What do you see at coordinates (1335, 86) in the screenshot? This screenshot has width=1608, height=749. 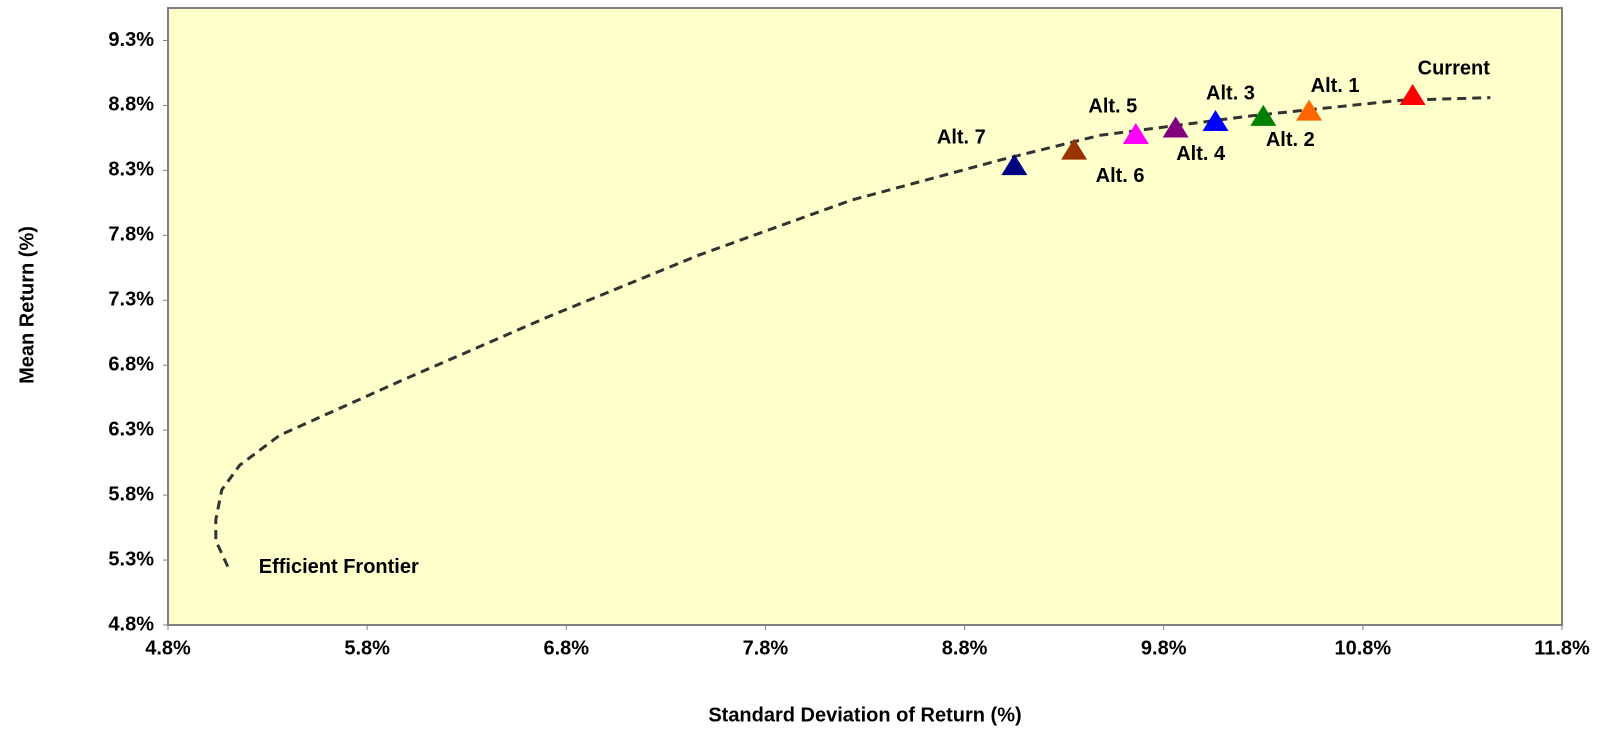 I see `point-label: Alt. 1` at bounding box center [1335, 86].